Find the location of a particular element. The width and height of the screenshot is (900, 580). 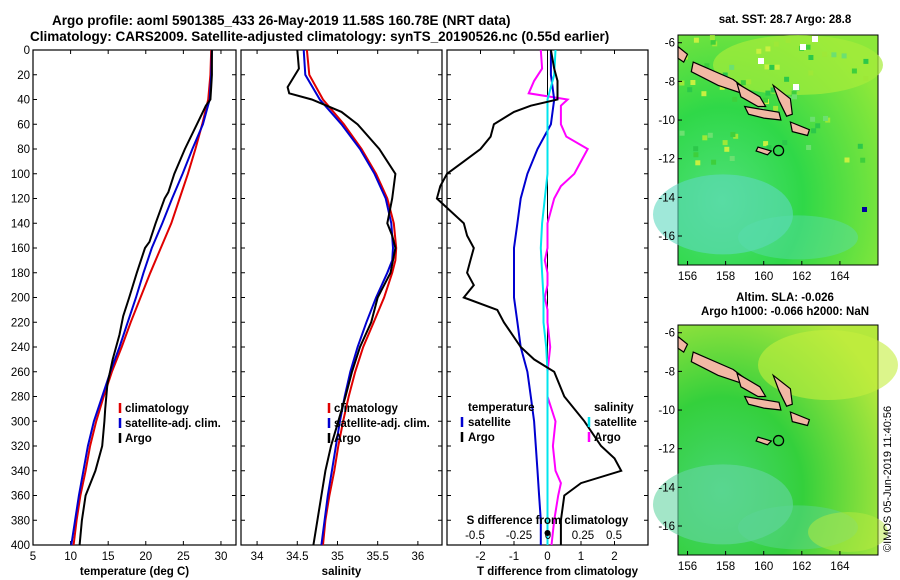

sal-legend-label: Argo is located at coordinates (347, 439).